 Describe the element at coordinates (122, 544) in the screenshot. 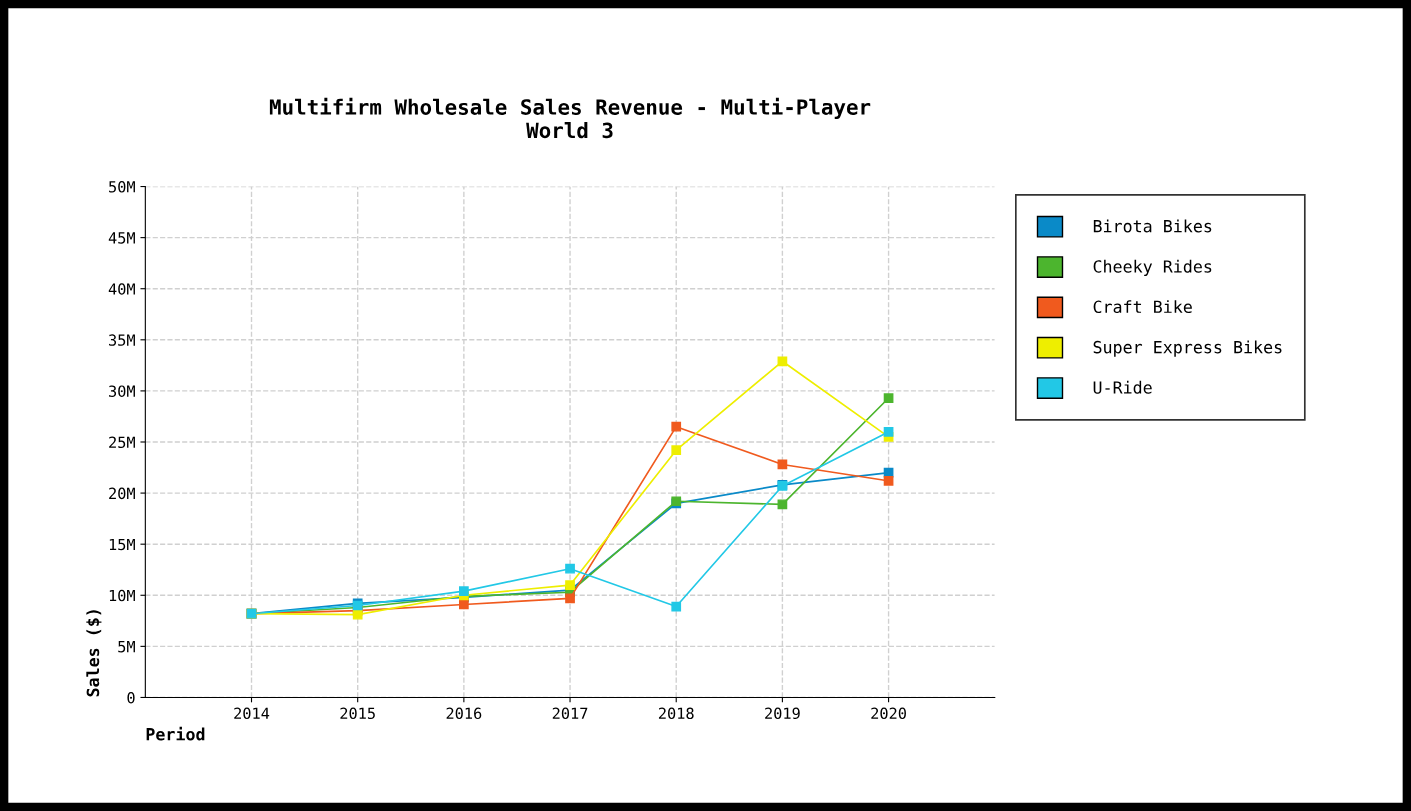

I see `y-tick-label: 15M` at that location.